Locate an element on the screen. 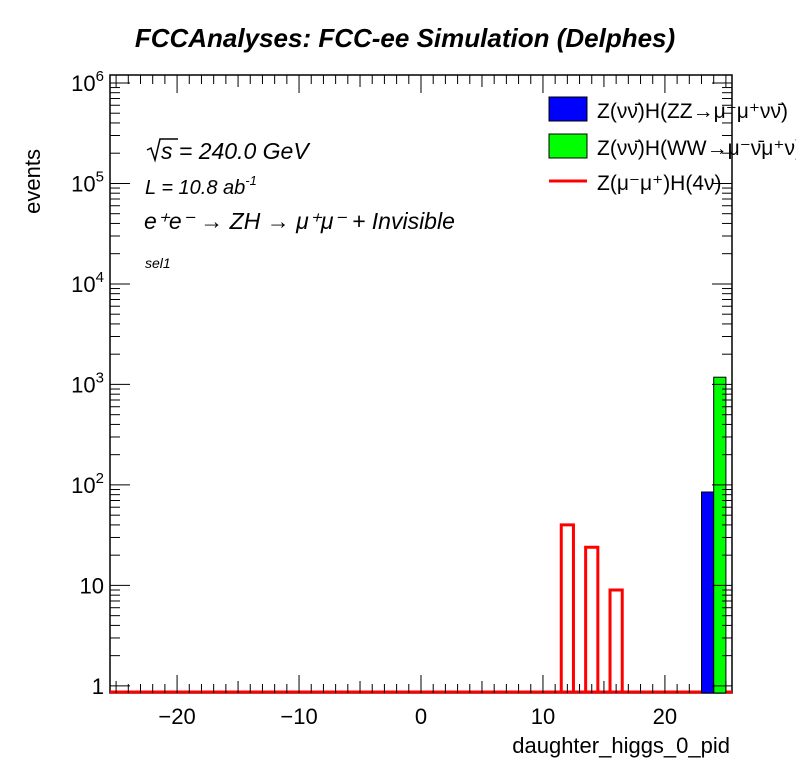 This screenshot has height=772, width=796. lumi-exponent: -1 is located at coordinates (251, 180).